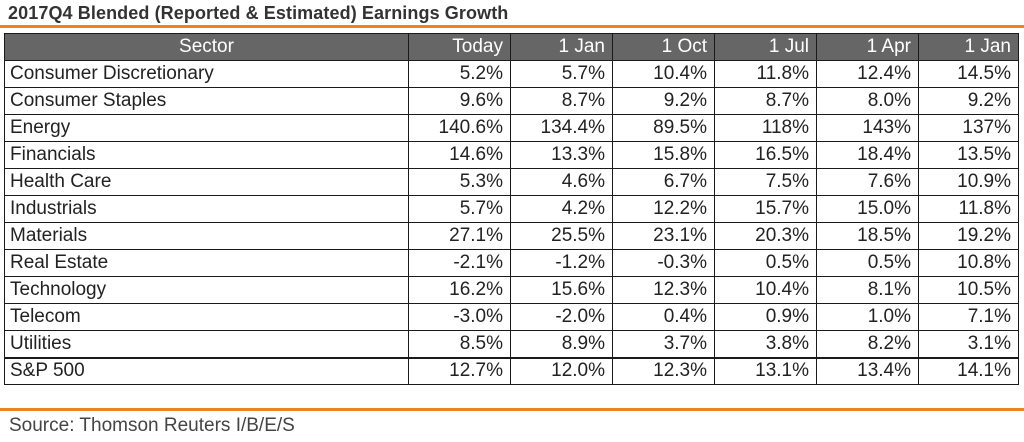  I want to click on growth-value-cell: 8.9%, so click(561, 344).